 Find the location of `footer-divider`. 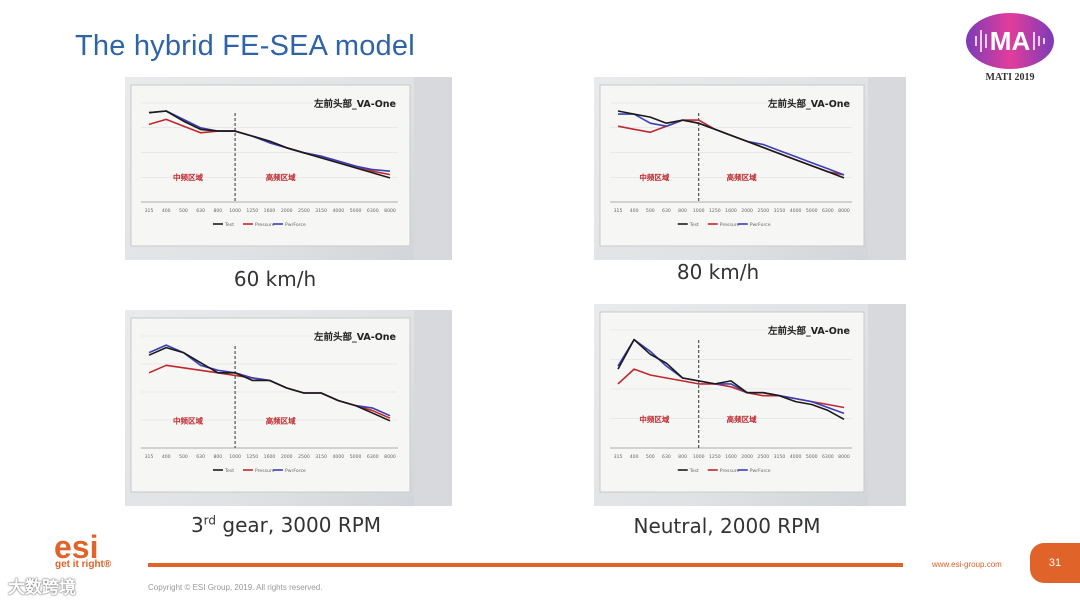

footer-divider is located at coordinates (525, 565).